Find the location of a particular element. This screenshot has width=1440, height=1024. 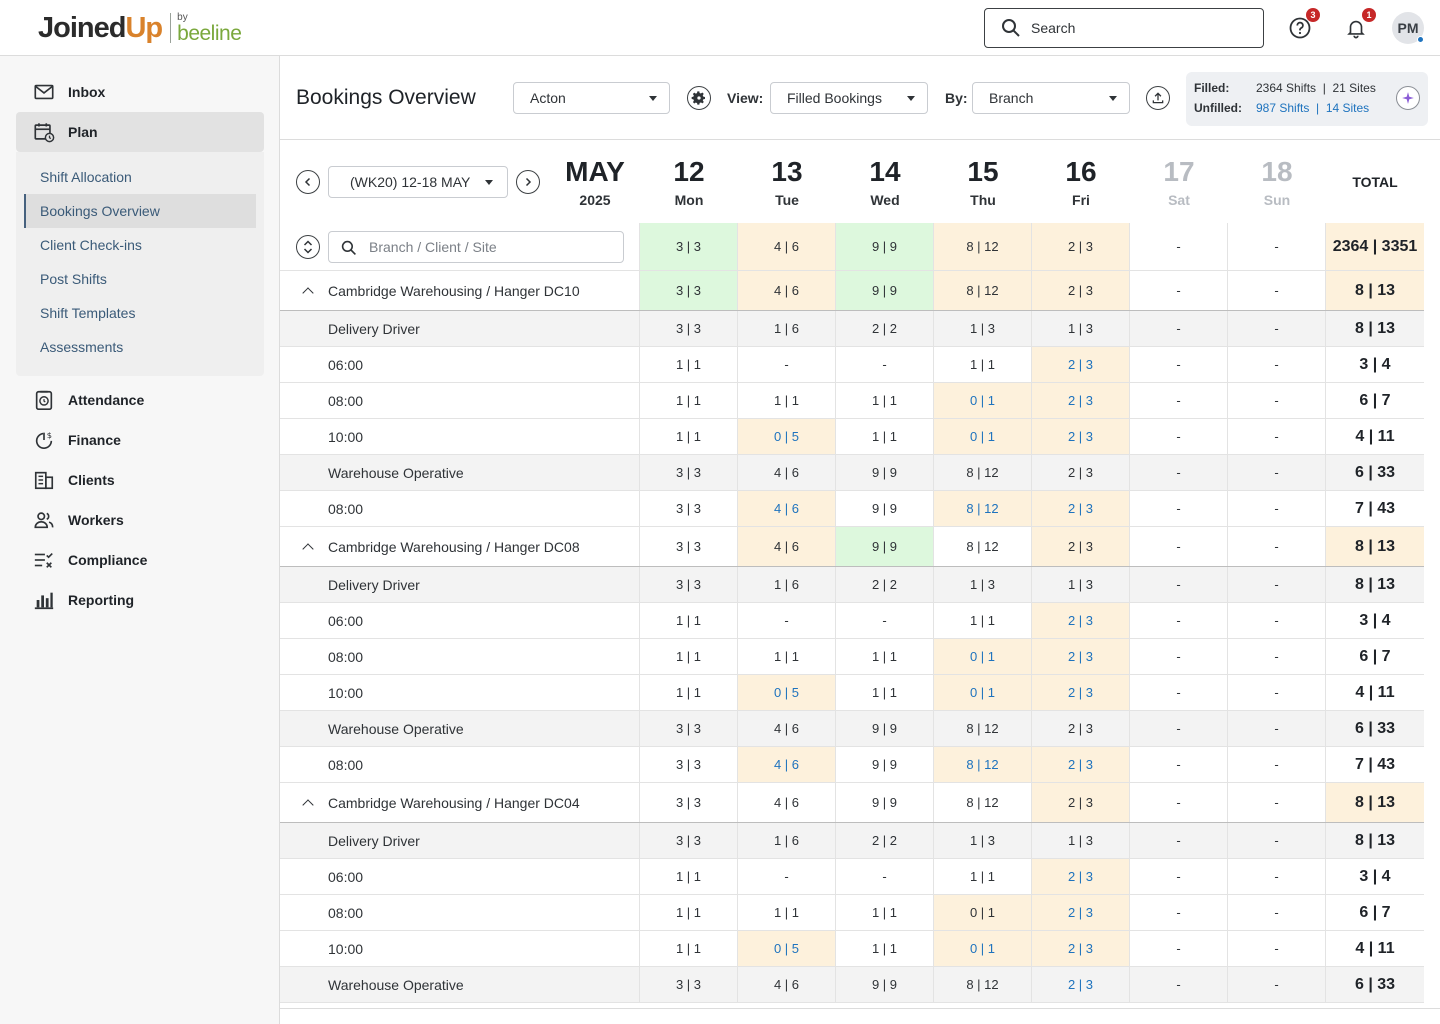

site-group-label: Cambridge Warehousing / Hanger DC10 is located at coordinates (460, 290).